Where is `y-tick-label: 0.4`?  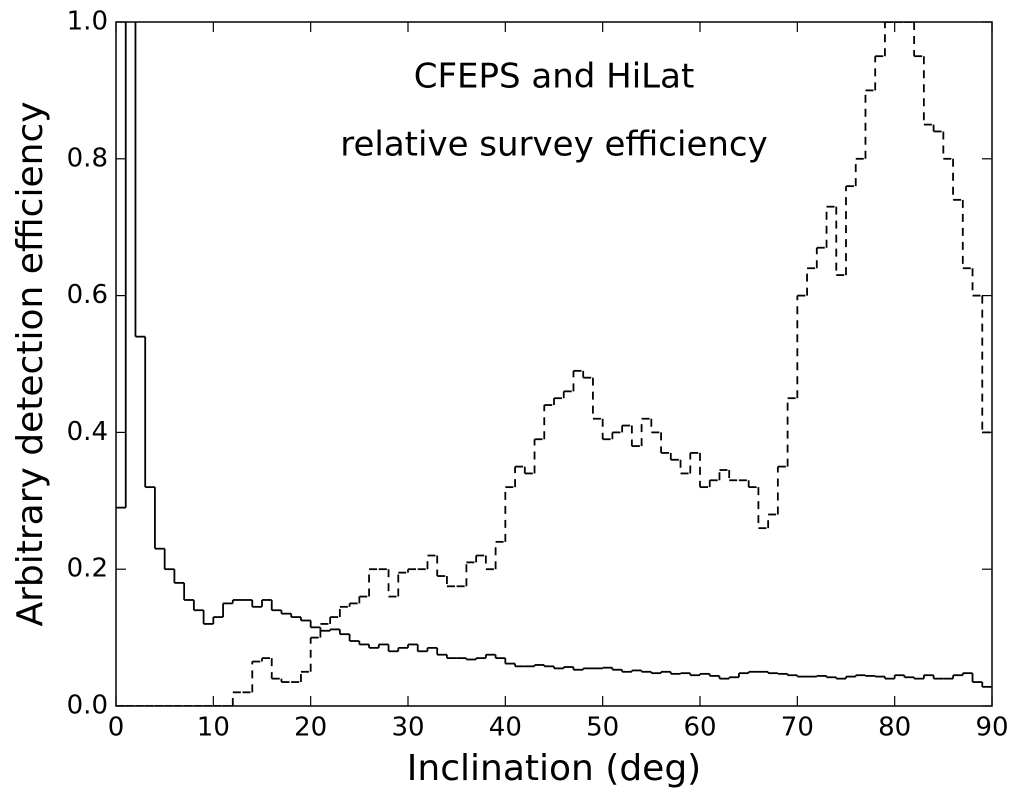
y-tick-label: 0.4 is located at coordinates (87, 432).